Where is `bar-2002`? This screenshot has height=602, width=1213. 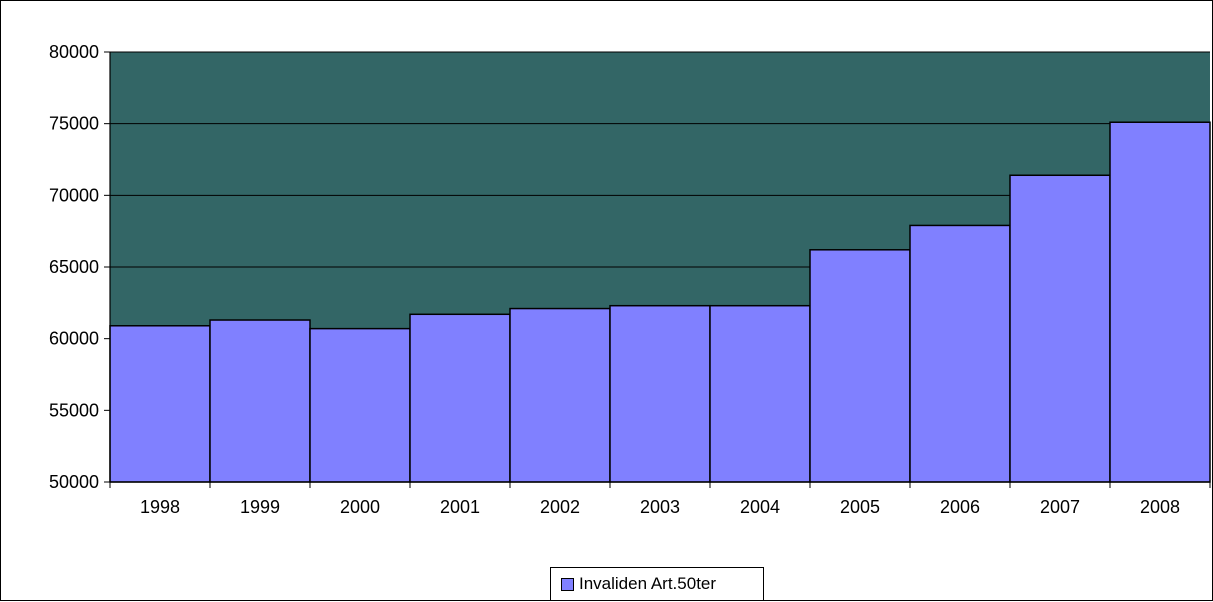 bar-2002 is located at coordinates (560, 395).